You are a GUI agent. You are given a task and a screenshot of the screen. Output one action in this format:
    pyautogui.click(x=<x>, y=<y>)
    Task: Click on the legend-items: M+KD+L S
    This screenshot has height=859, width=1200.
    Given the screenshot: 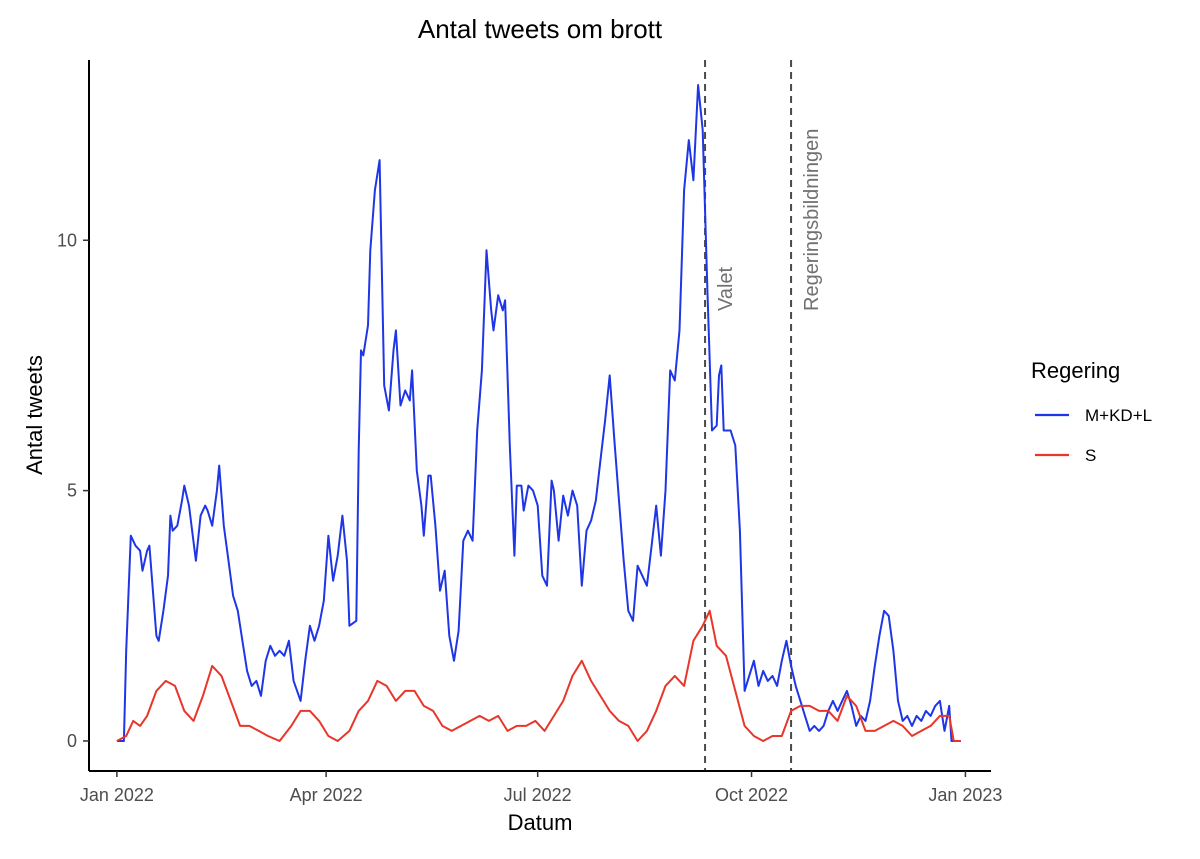 What is the action you would take?
    pyautogui.click(x=1093, y=435)
    